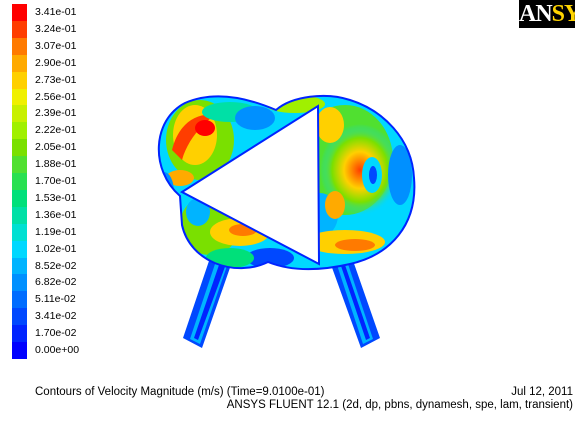 The image size is (575, 423). I want to click on legend-label: 2.73e-01, so click(56, 79).